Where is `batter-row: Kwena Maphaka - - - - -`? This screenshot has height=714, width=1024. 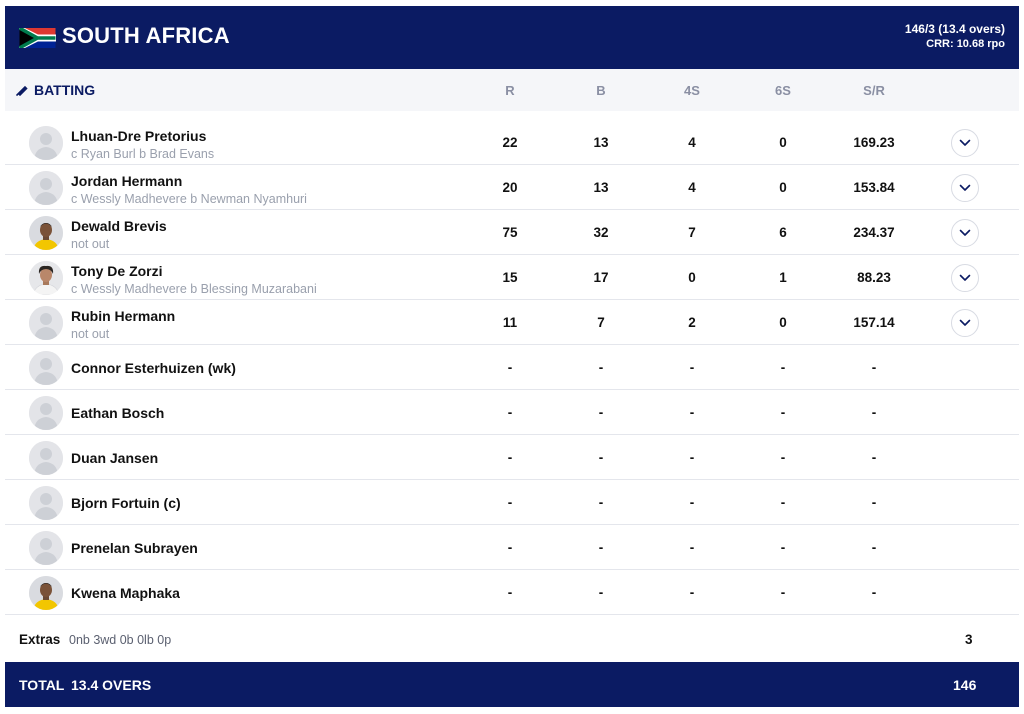
batter-row: Kwena Maphaka - - - - - is located at coordinates (512, 592).